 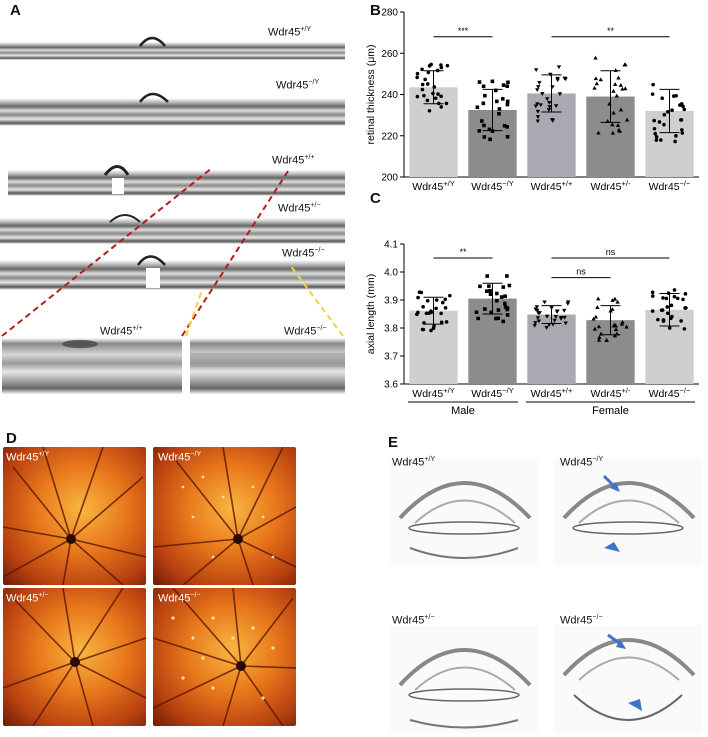 What do you see at coordinates (581, 620) in the screenshot?
I see `anterior-label-4: Wdr45−/−` at bounding box center [581, 620].